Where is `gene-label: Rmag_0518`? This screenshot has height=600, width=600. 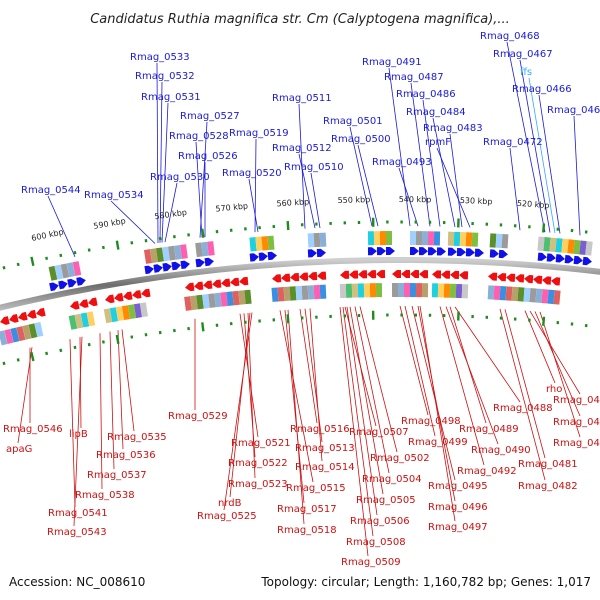 gene-label: Rmag_0518 is located at coordinates (307, 530).